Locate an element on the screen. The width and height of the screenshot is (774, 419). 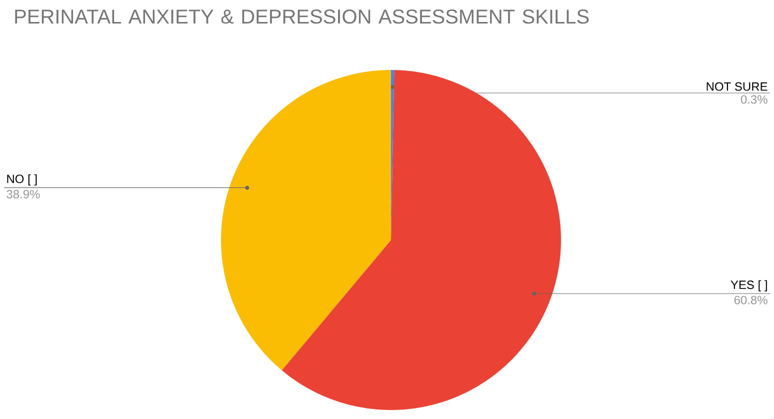
slice-label: NO [ ] is located at coordinates (22, 180).